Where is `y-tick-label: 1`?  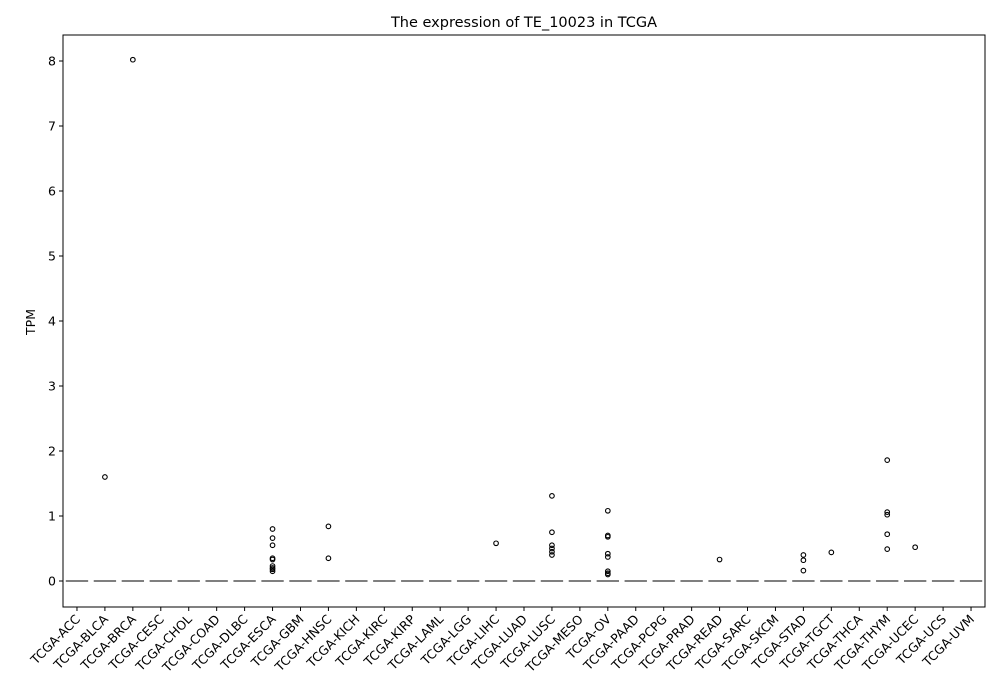 y-tick-label: 1 is located at coordinates (52, 516).